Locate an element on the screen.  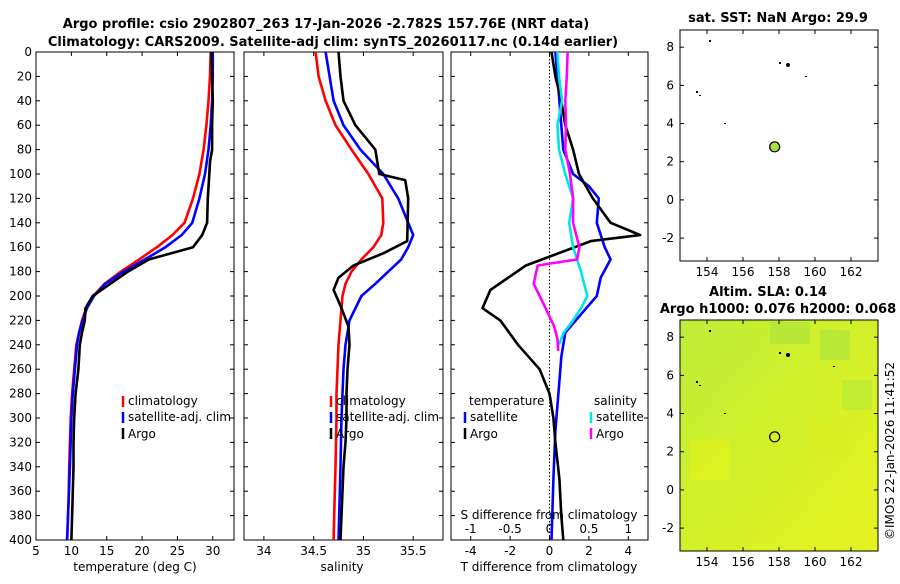
x-tick-label: 25 is located at coordinates (177, 551).